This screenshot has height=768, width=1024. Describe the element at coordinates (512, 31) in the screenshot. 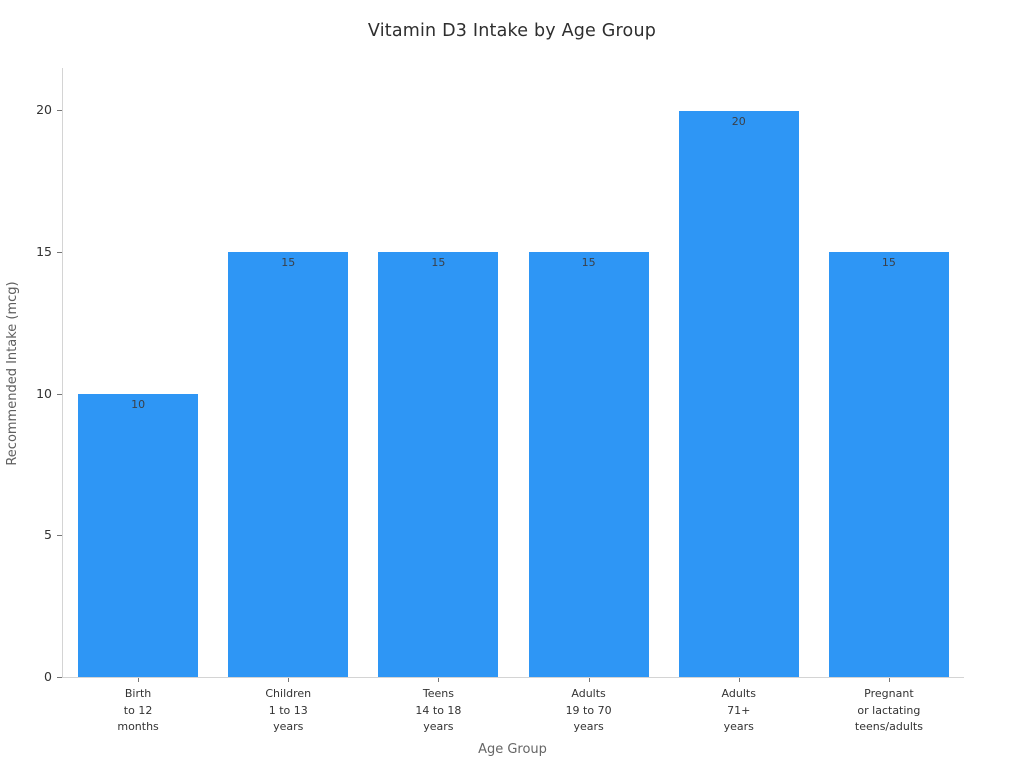

I see `chart-title: Vitamin D3 Intake by Age Group` at that location.